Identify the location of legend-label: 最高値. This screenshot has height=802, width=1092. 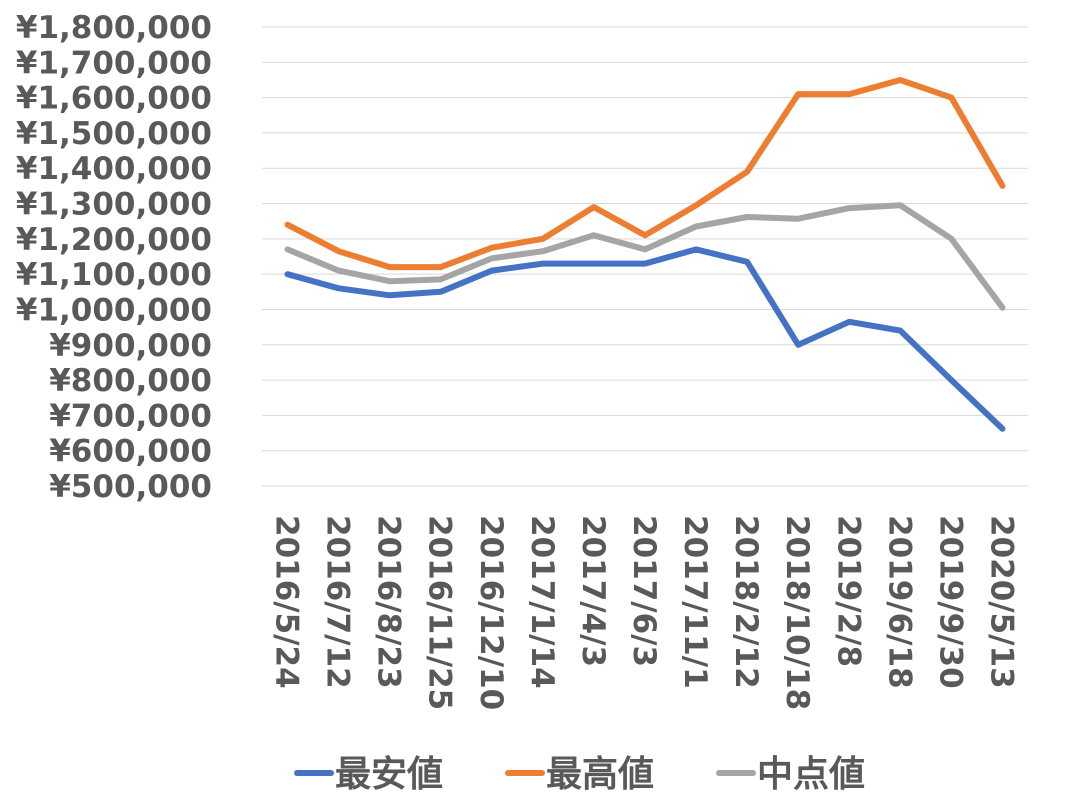
(600, 774).